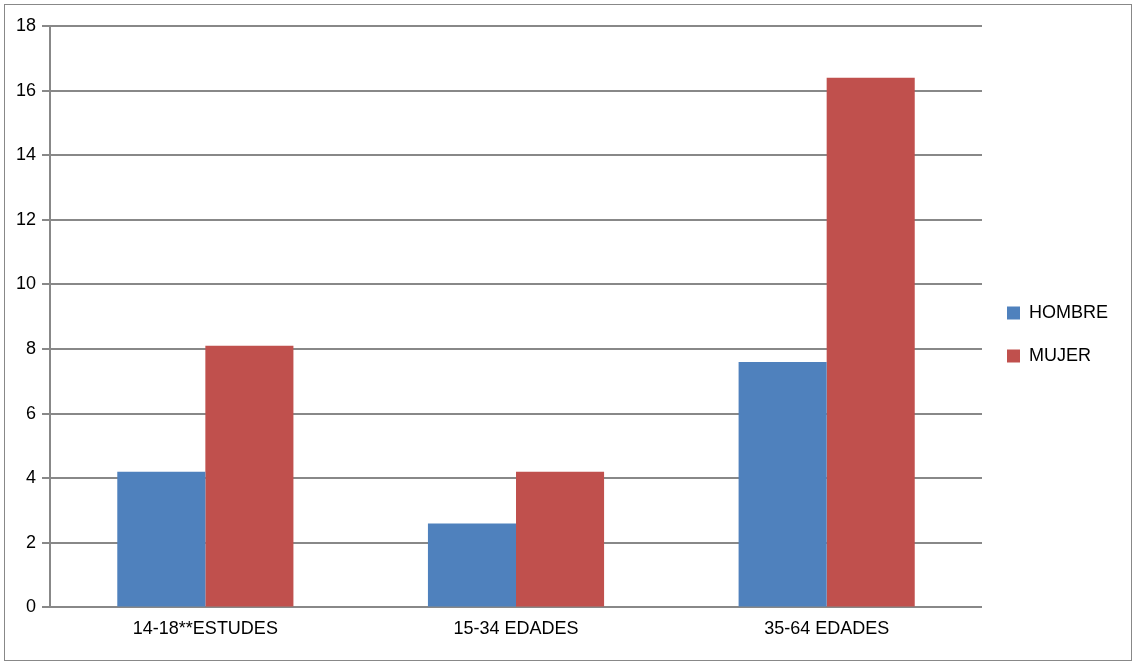 The width and height of the screenshot is (1134, 663). I want to click on y-tick-label: 10, so click(26, 283).